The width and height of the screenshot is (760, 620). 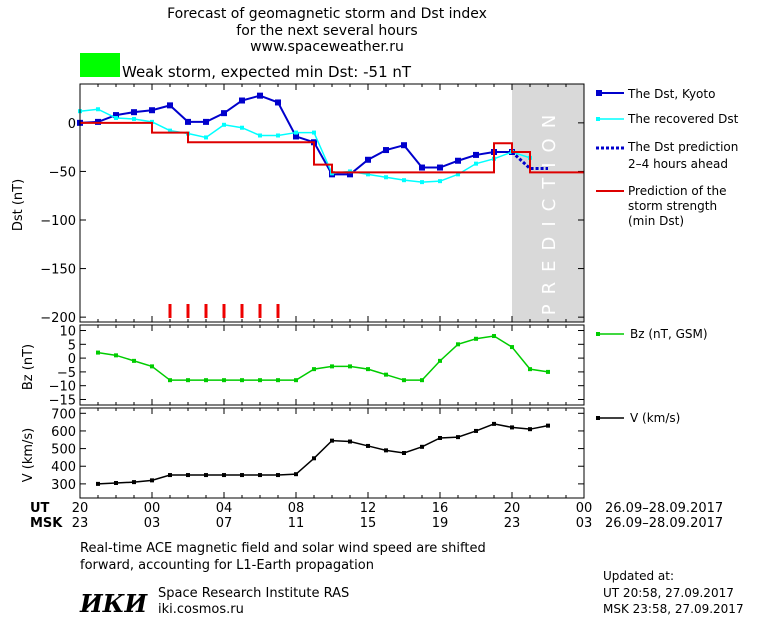 I want to click on legend-speed: V (km/s), so click(x=638, y=418).